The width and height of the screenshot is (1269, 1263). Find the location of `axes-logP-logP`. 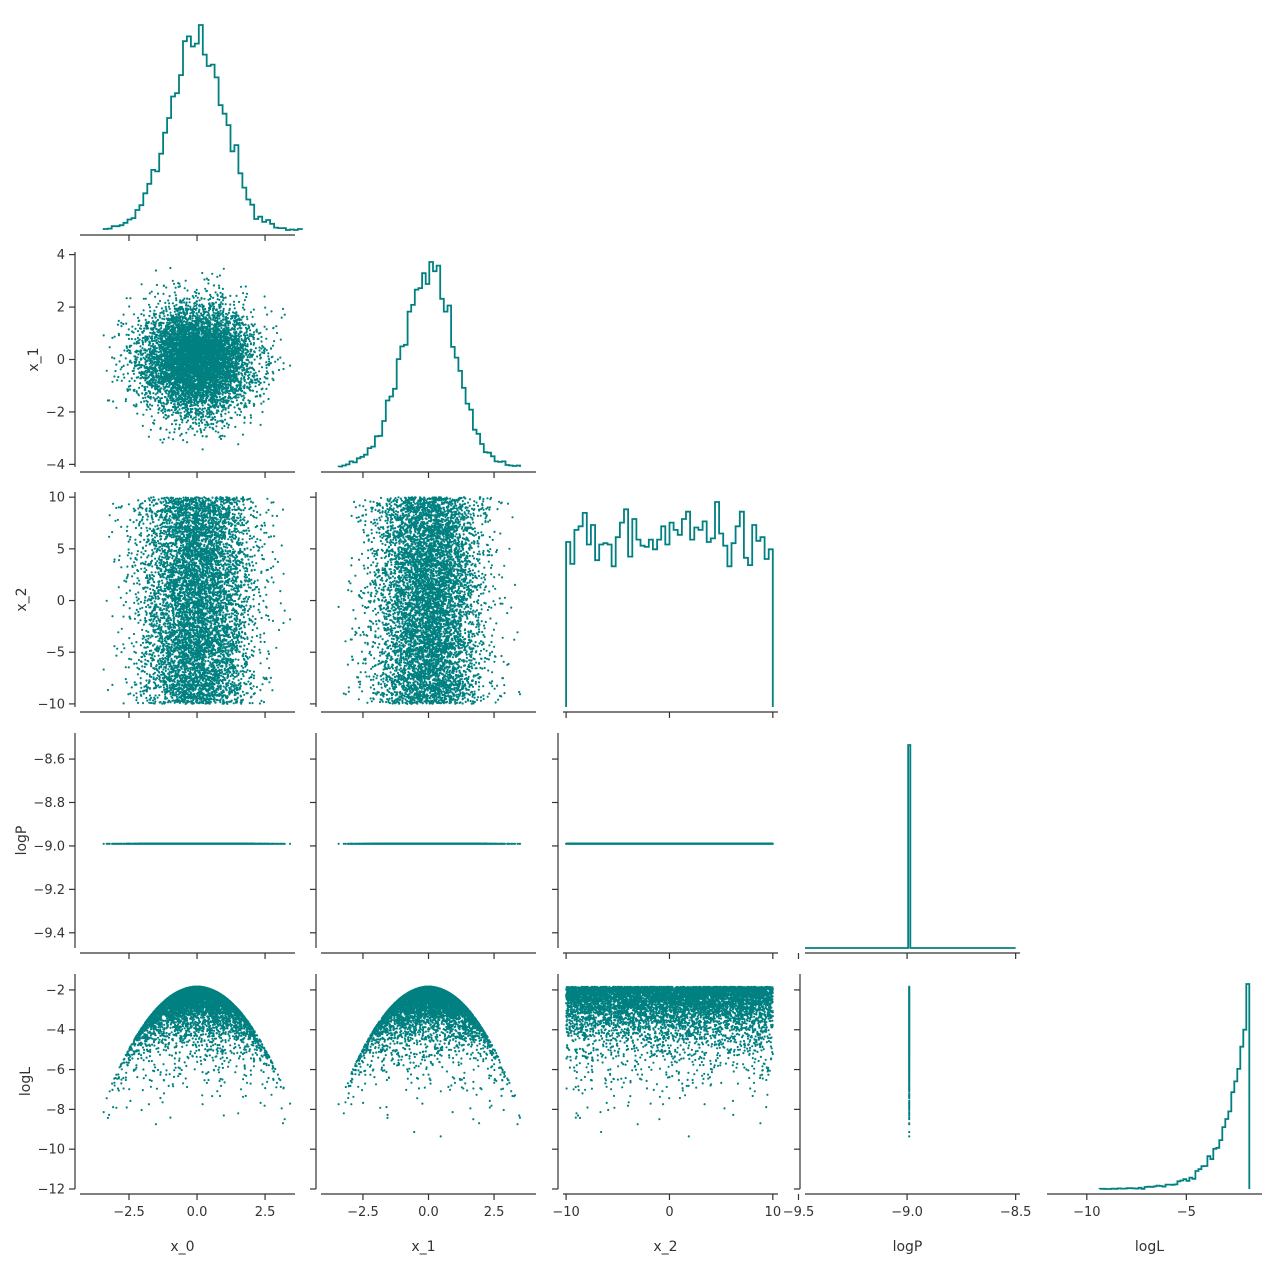

axes-logP-logP is located at coordinates (908, 955).